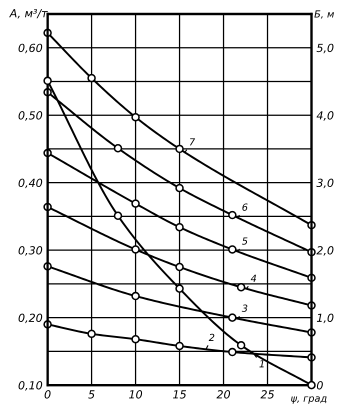 The width and height of the screenshot is (350, 411). What do you see at coordinates (135, 394) in the screenshot?
I see `x-tick-label: 10` at bounding box center [135, 394].